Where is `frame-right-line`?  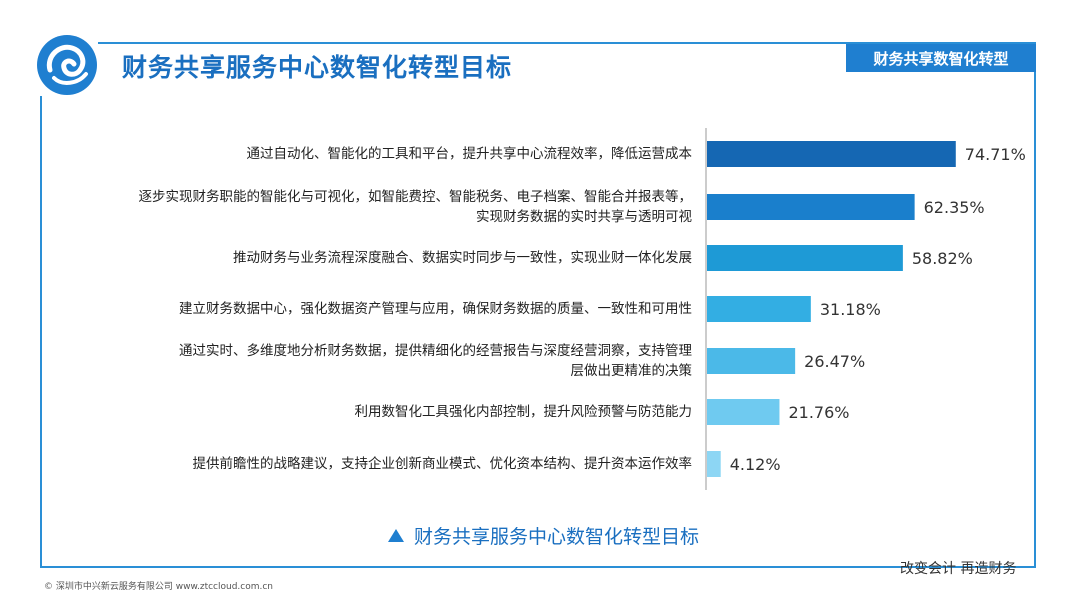 frame-right-line is located at coordinates (1035, 320).